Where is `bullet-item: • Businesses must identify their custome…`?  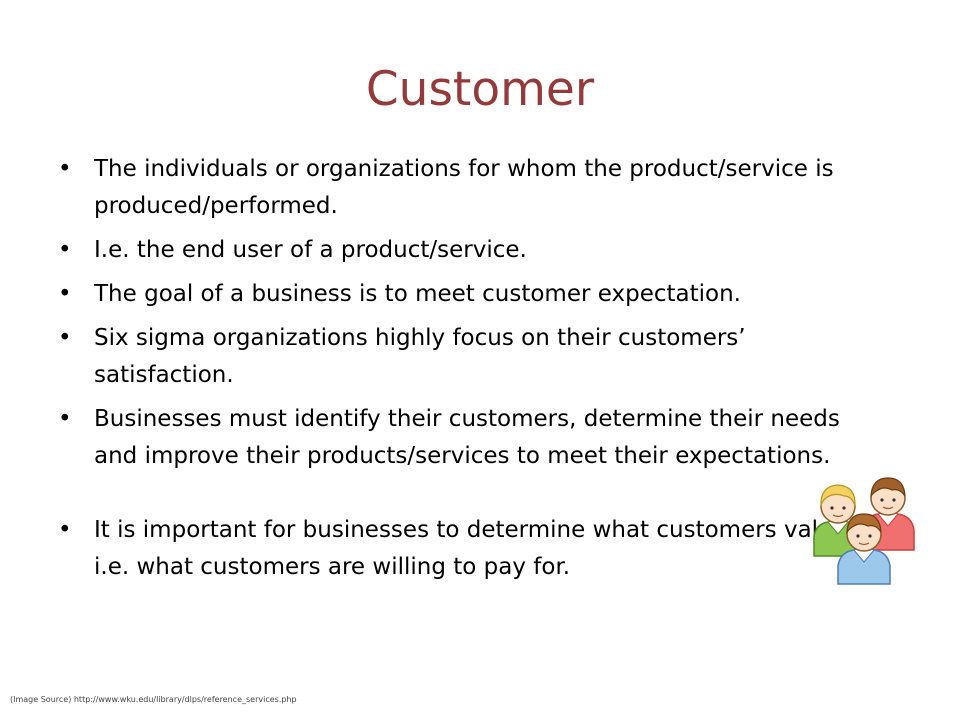 bullet-item: • Businesses must identify their custome… is located at coordinates (473, 438).